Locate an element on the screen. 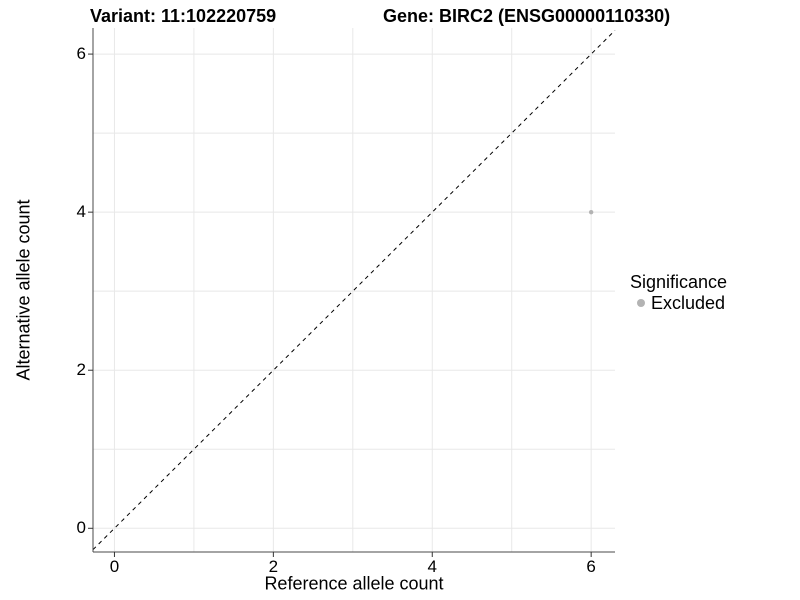 This screenshot has width=800, height=600. y-tick-label: 4 is located at coordinates (81, 212).